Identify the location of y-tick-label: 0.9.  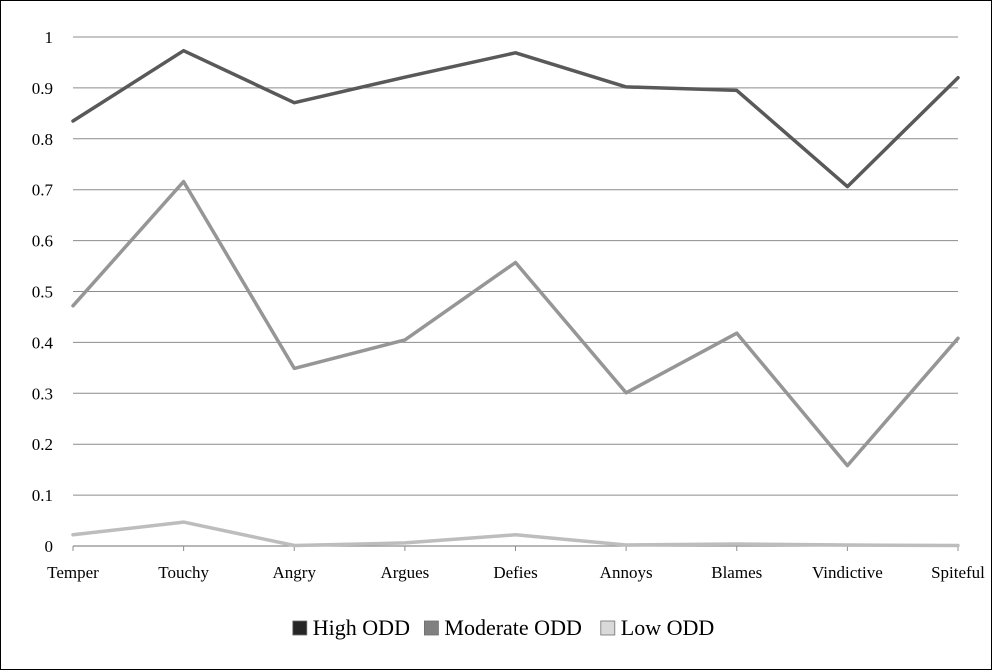
(42, 88).